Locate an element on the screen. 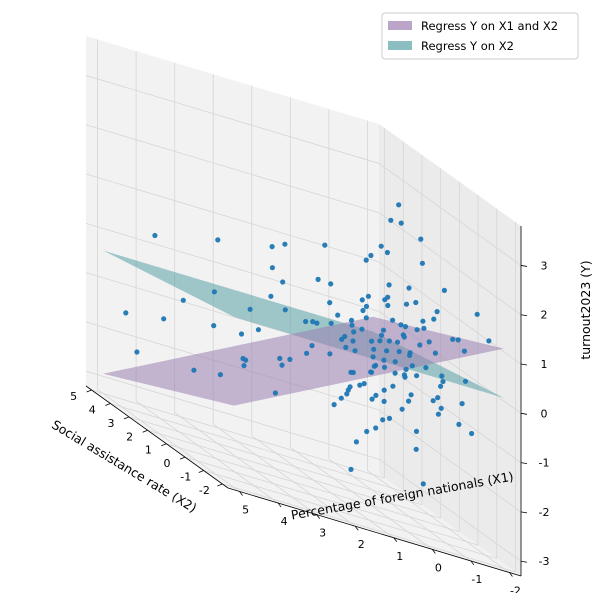 The height and width of the screenshot is (597, 593). y-tick-label: 2 is located at coordinates (129, 436).